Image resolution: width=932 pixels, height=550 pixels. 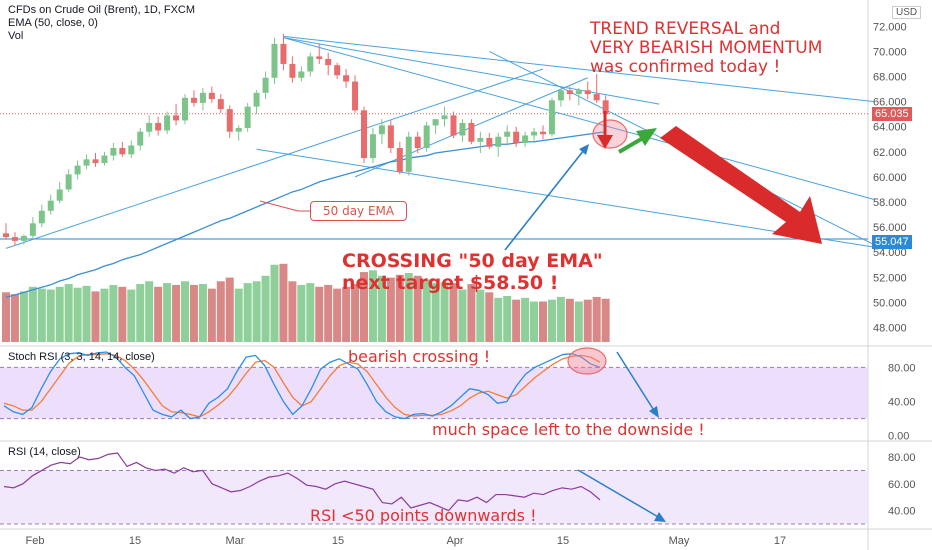 I want to click on pointer-arrow-head, so click(x=584, y=149).